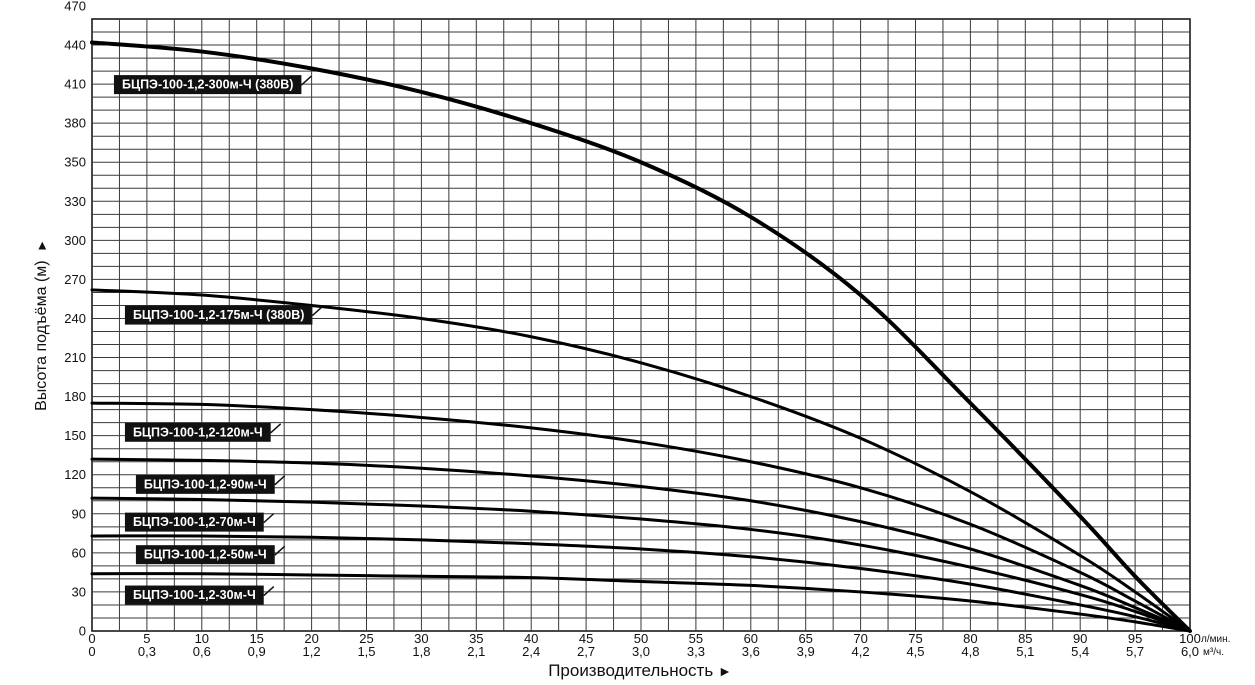 The image size is (1255, 685). Describe the element at coordinates (476, 651) in the screenshot. I see `x-tick-label-secondary: 2,1` at that location.